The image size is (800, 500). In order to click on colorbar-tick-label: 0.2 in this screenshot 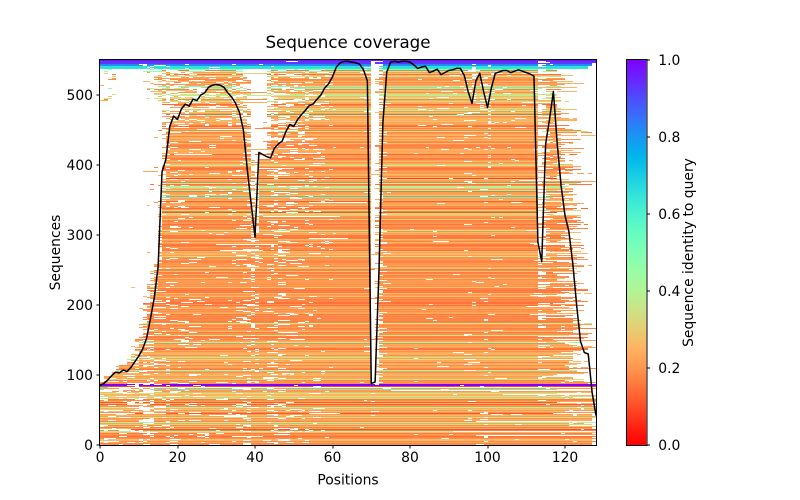, I will do `click(669, 369)`.